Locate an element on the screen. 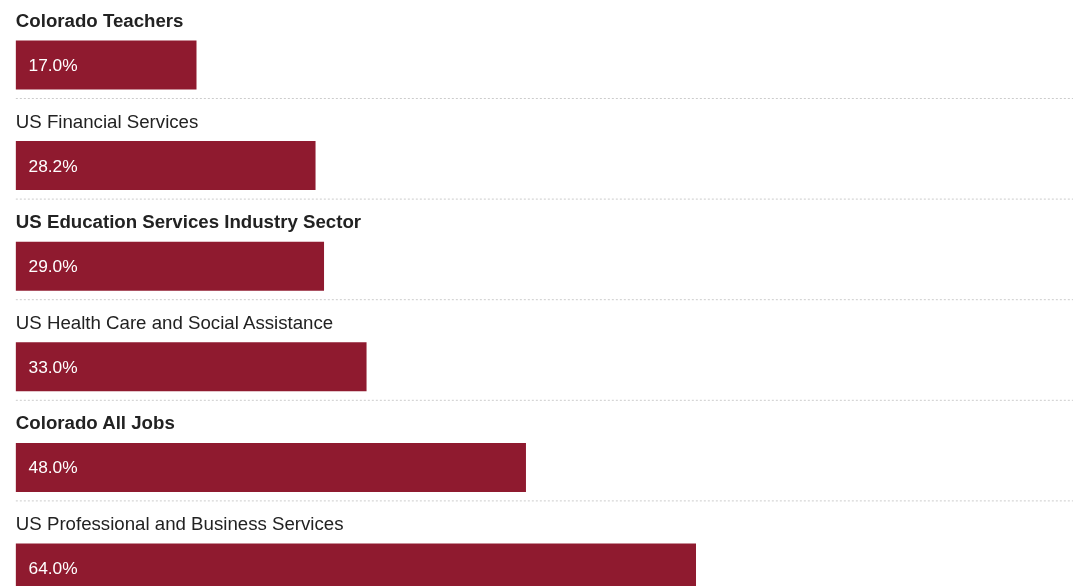  y-tick-label: Colorado All Jobs is located at coordinates (95, 423).